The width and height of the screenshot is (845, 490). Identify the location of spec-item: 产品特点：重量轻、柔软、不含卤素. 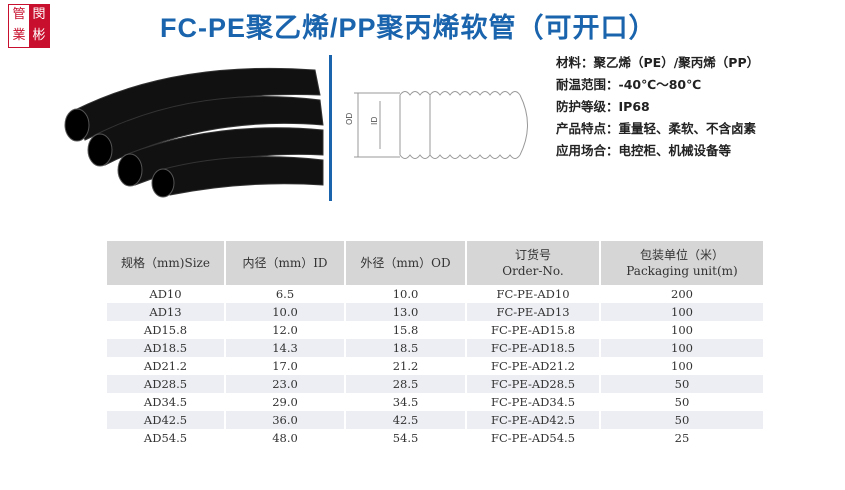
(657, 129).